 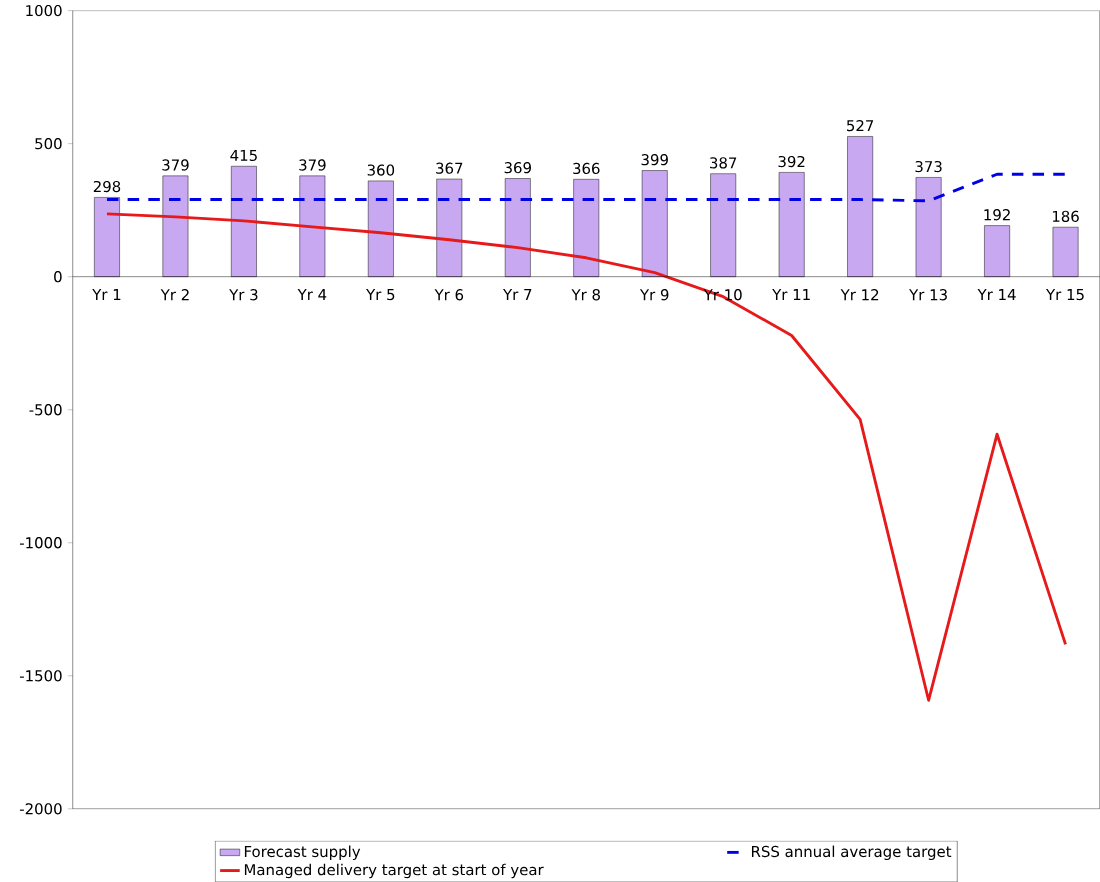 What do you see at coordinates (928, 166) in the screenshot?
I see `data-label: 373` at bounding box center [928, 166].